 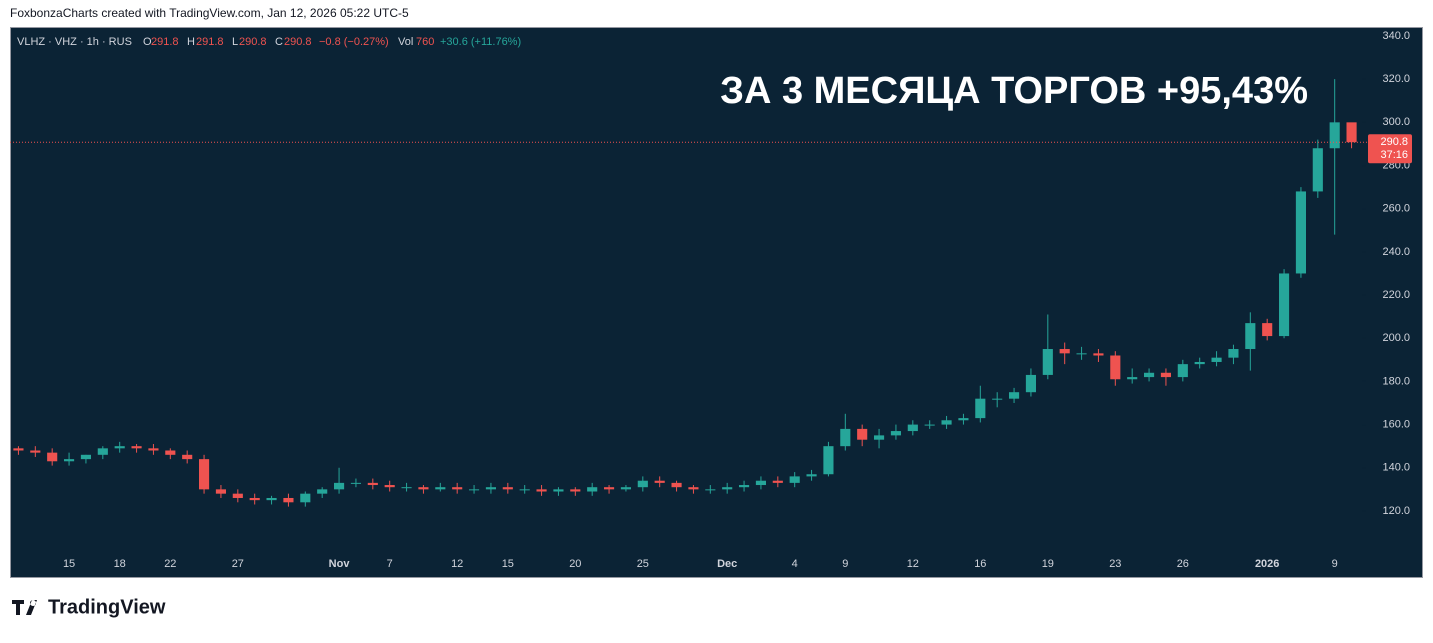 What do you see at coordinates (1394, 155) in the screenshot?
I see `countdown: 37:16` at bounding box center [1394, 155].